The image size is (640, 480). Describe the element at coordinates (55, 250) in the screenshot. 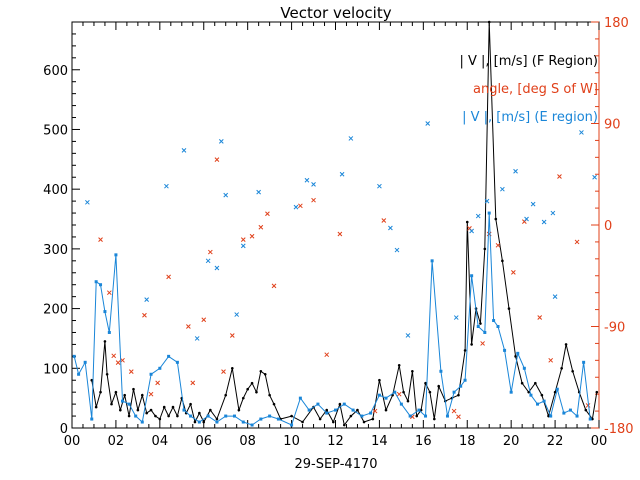

I see `y-left-tick-label: 300` at that location.